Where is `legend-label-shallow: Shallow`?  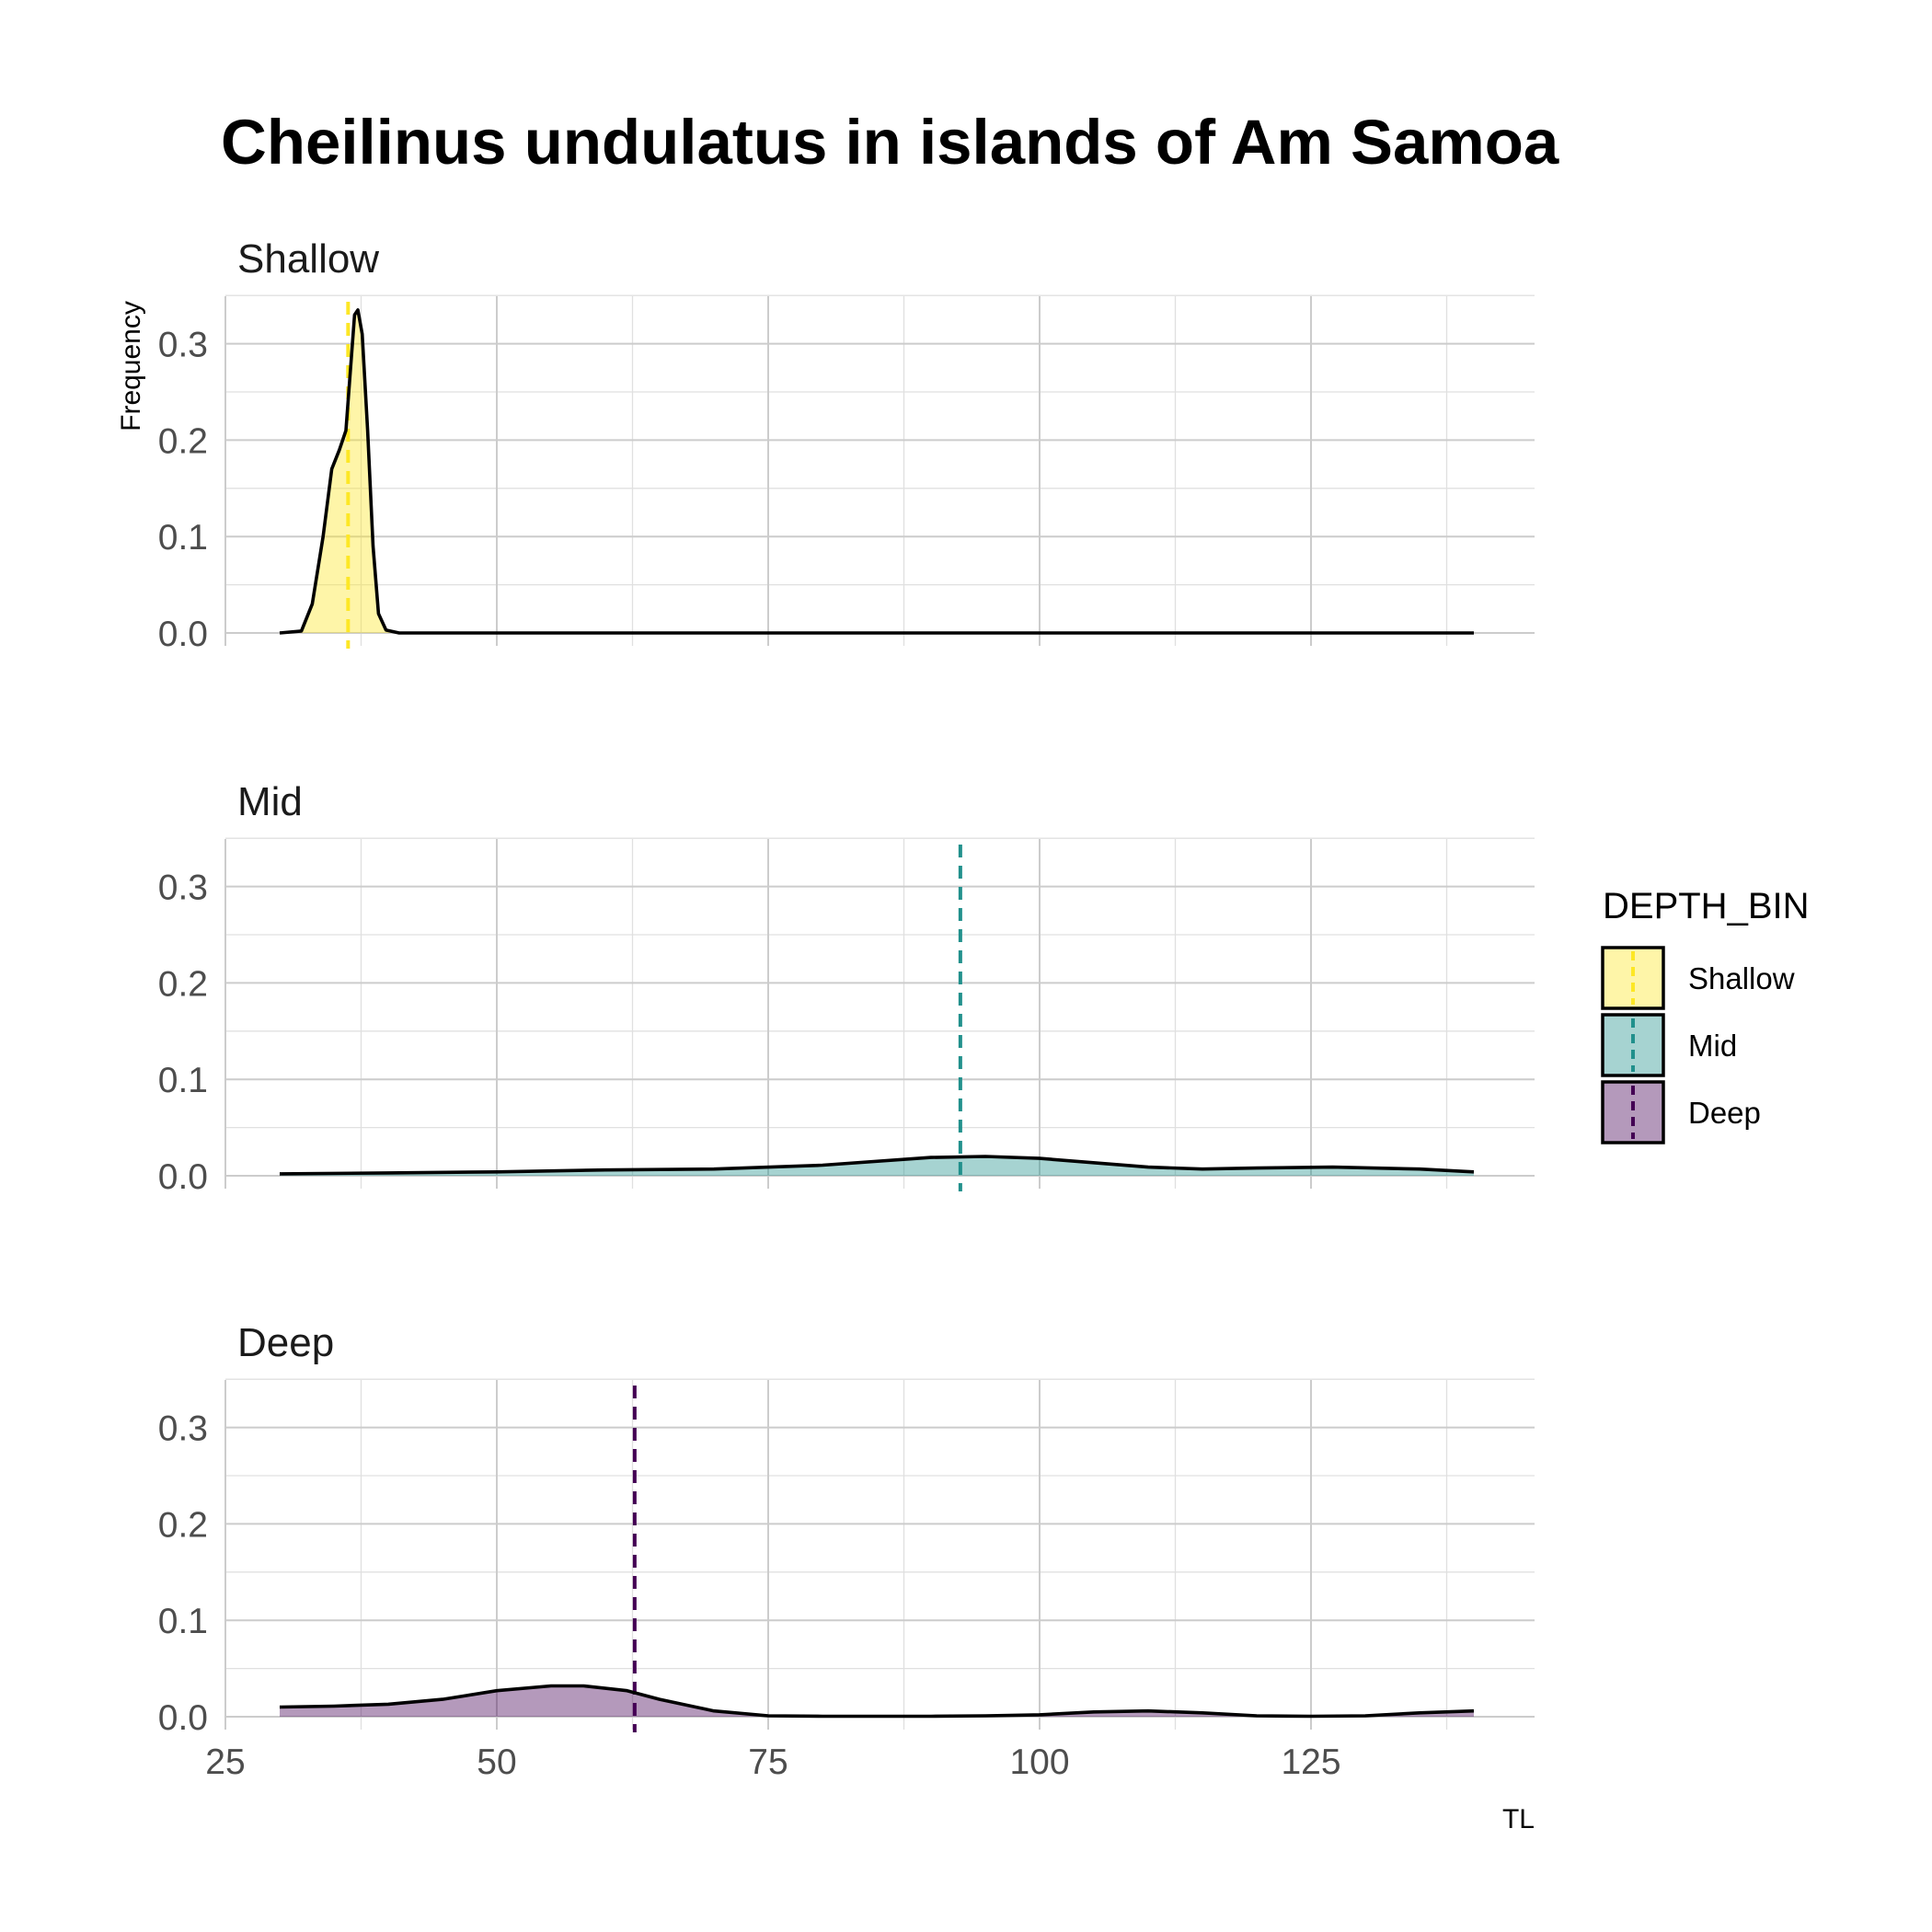
legend-label-shallow: Shallow is located at coordinates (1741, 978).